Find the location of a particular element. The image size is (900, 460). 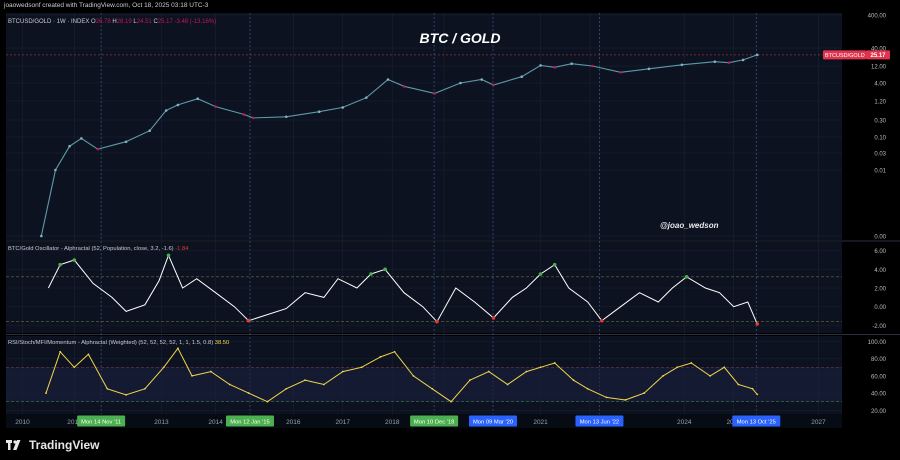

x-tick-label: 2024 is located at coordinates (684, 422).